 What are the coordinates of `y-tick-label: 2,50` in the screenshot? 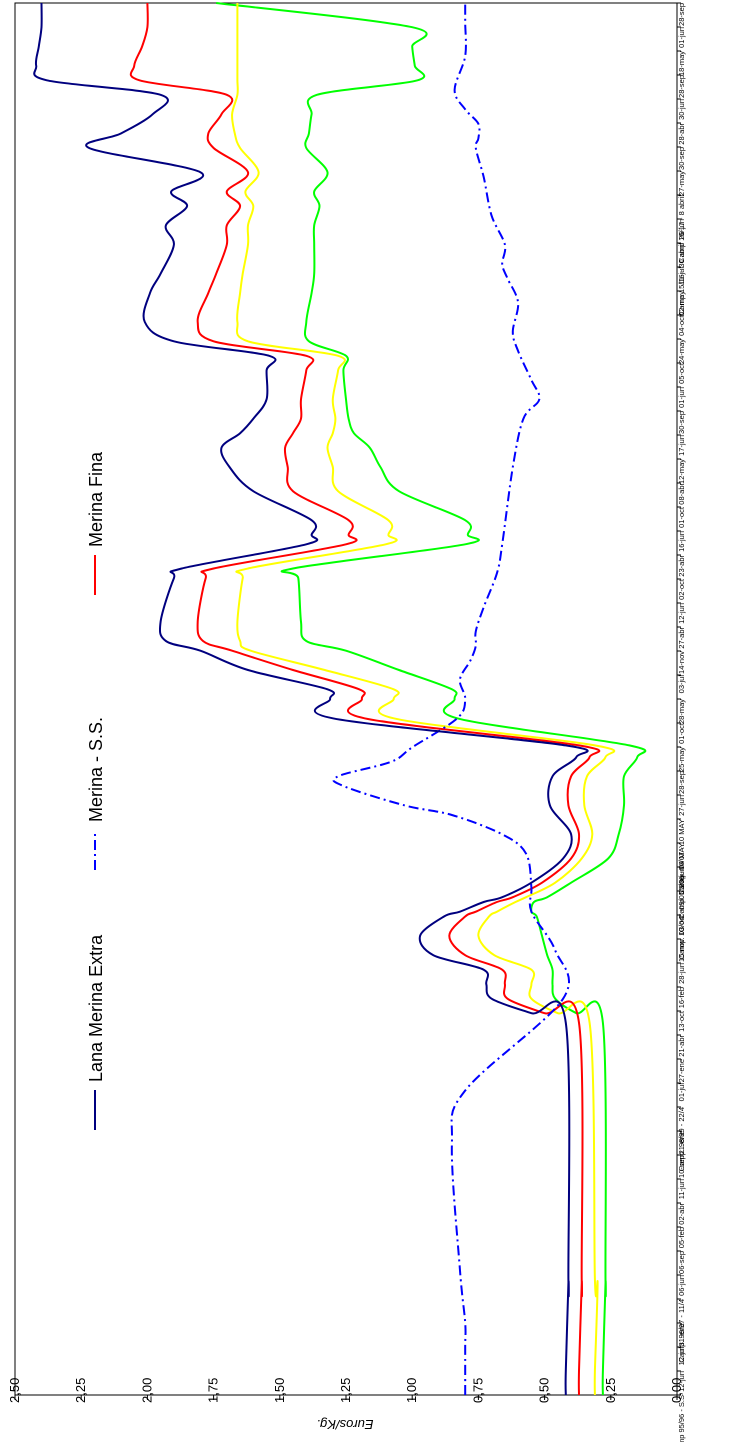 It's located at (14, 1390).